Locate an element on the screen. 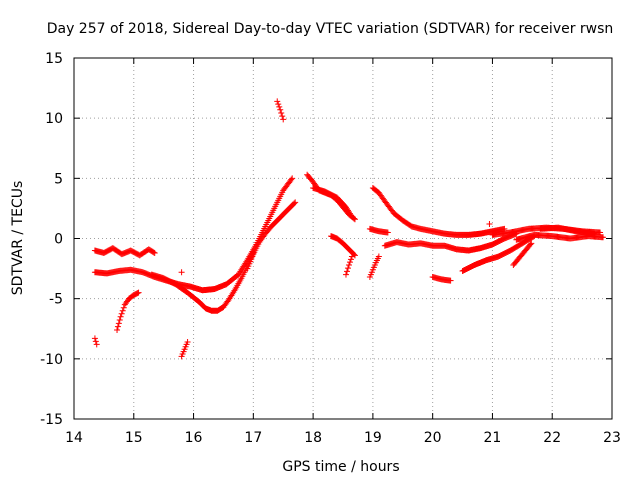 The width and height of the screenshot is (640, 480). x-tick-label: 22 is located at coordinates (552, 438).